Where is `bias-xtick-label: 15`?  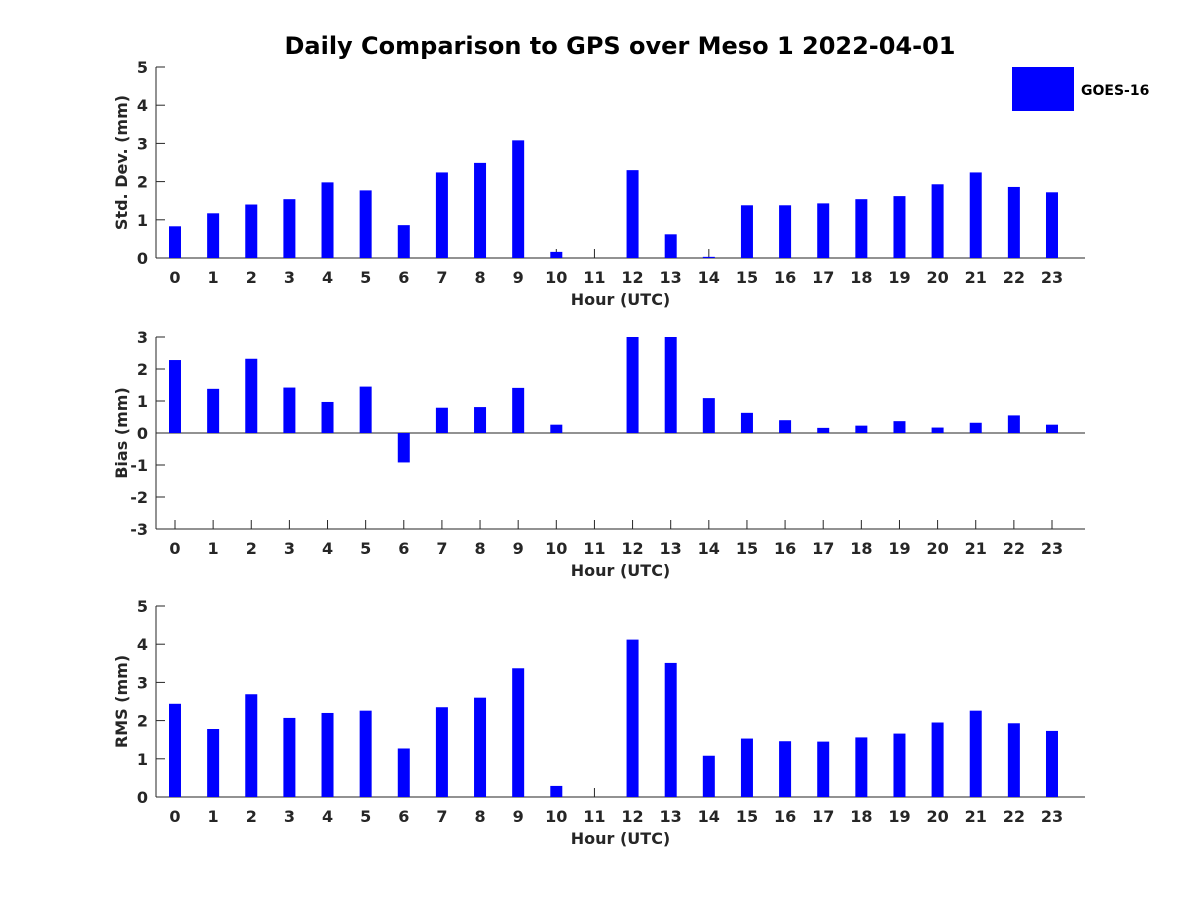 bias-xtick-label: 15 is located at coordinates (747, 548).